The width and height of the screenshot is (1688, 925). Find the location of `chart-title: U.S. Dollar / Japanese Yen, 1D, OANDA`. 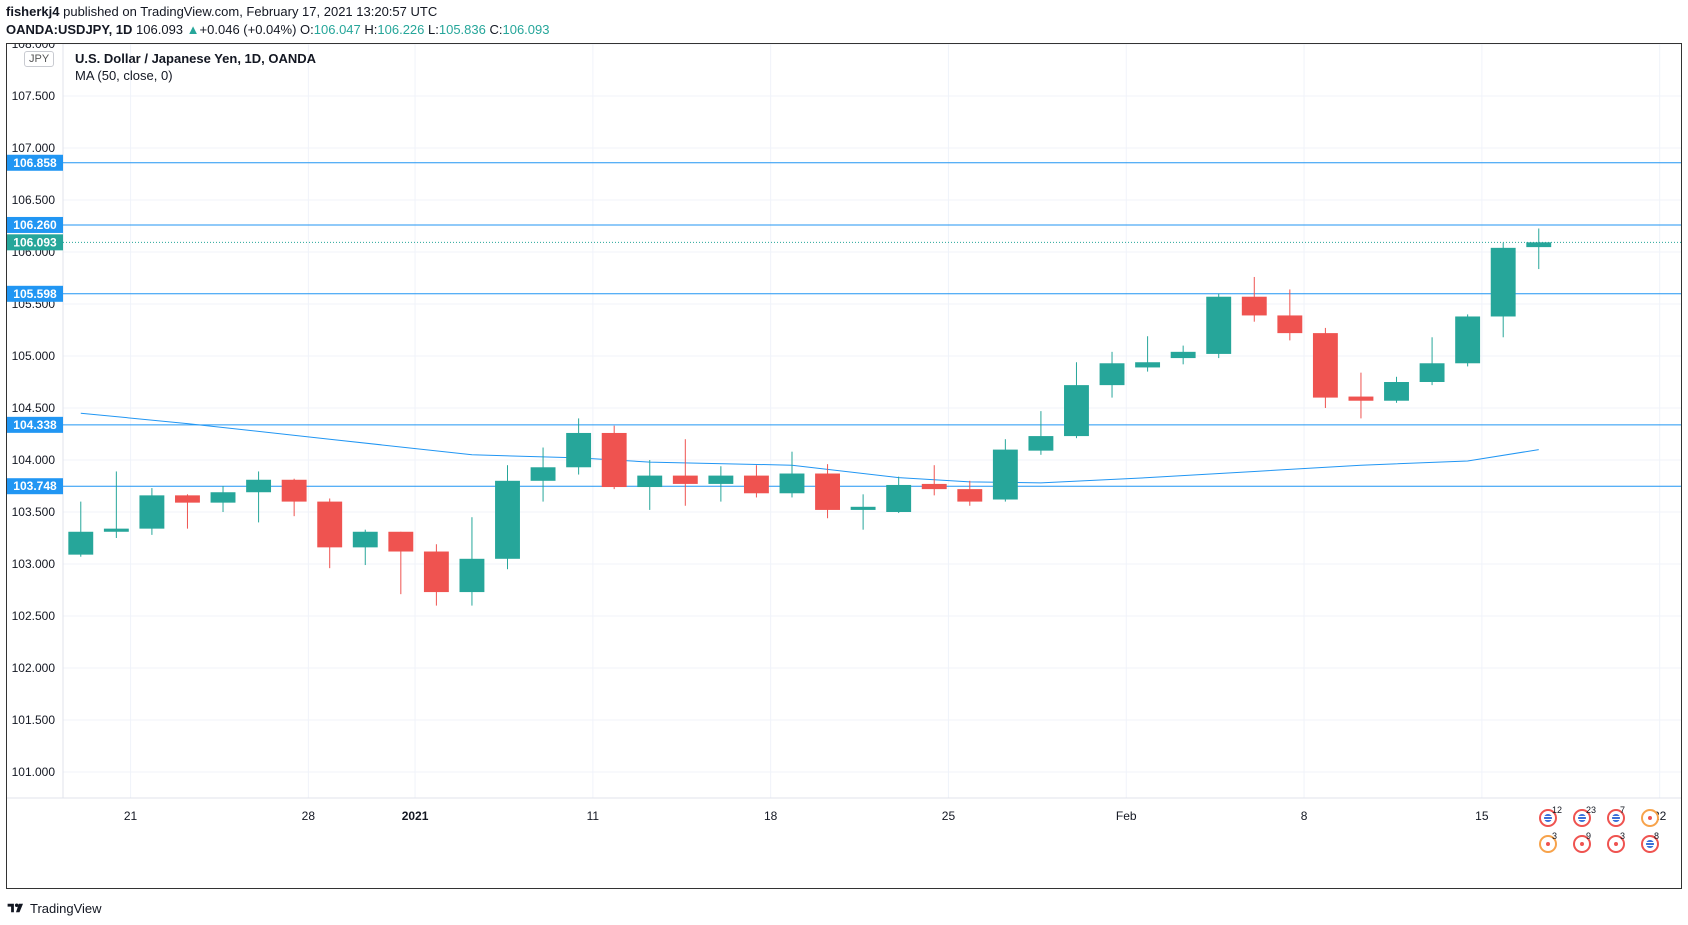

chart-title: U.S. Dollar / Japanese Yen, 1D, OANDA is located at coordinates (196, 58).